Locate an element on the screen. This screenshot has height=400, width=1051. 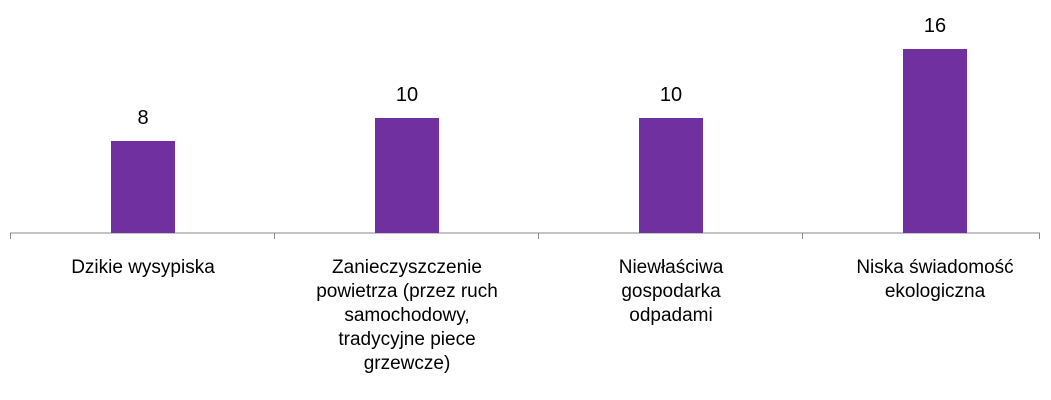
x-tick-label: Dzikie wysypiska is located at coordinates (143, 267).